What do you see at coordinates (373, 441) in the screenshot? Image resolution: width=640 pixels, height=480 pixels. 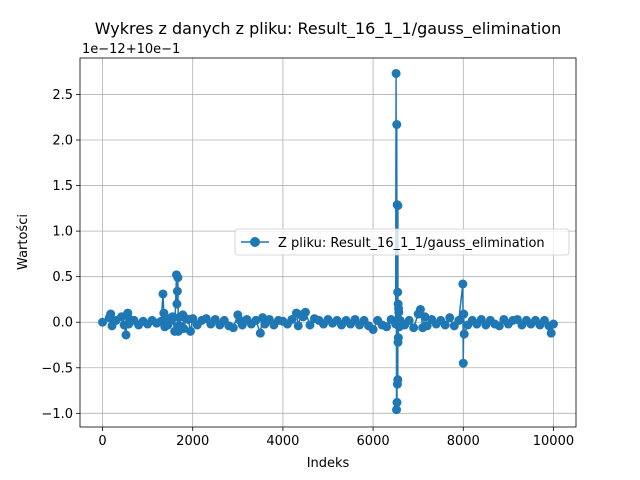 I see `x-tick-label: 6000` at bounding box center [373, 441].